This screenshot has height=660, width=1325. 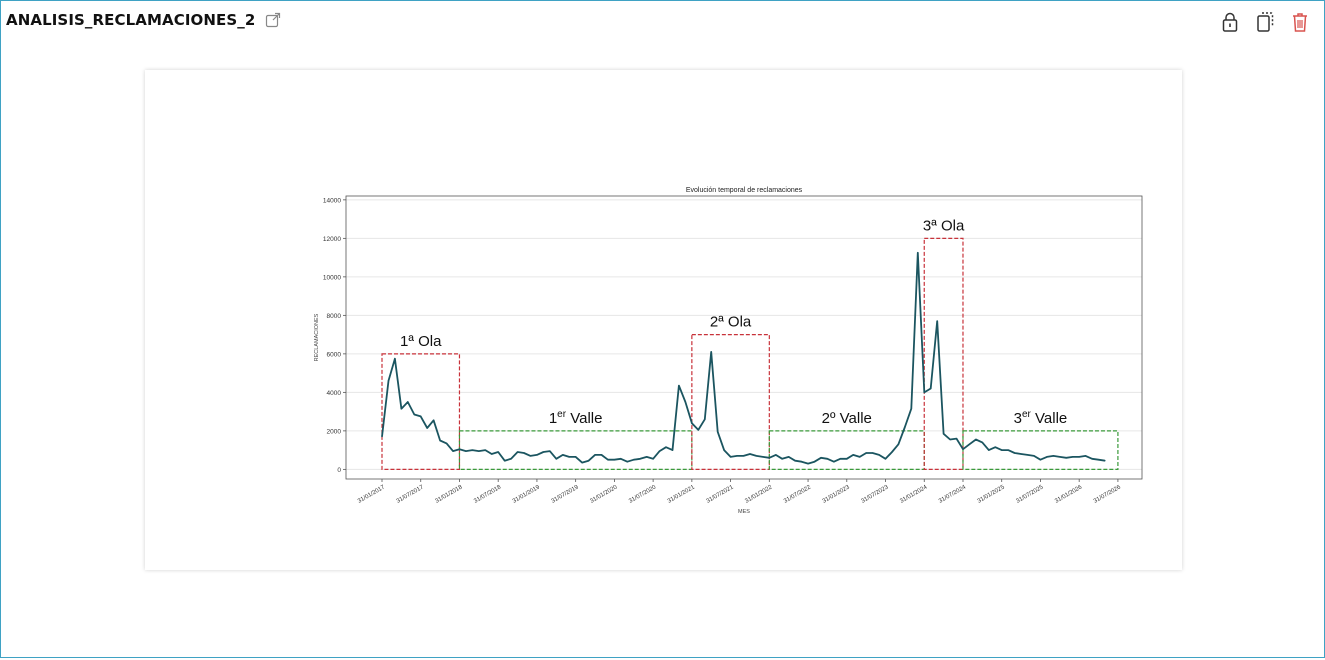 I want to click on annotation-label: 1ª Ola, so click(x=421, y=341).